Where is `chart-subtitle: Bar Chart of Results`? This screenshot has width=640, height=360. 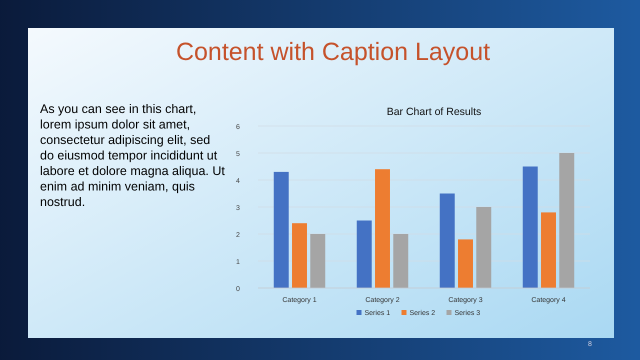
chart-subtitle: Bar Chart of Results is located at coordinates (434, 112).